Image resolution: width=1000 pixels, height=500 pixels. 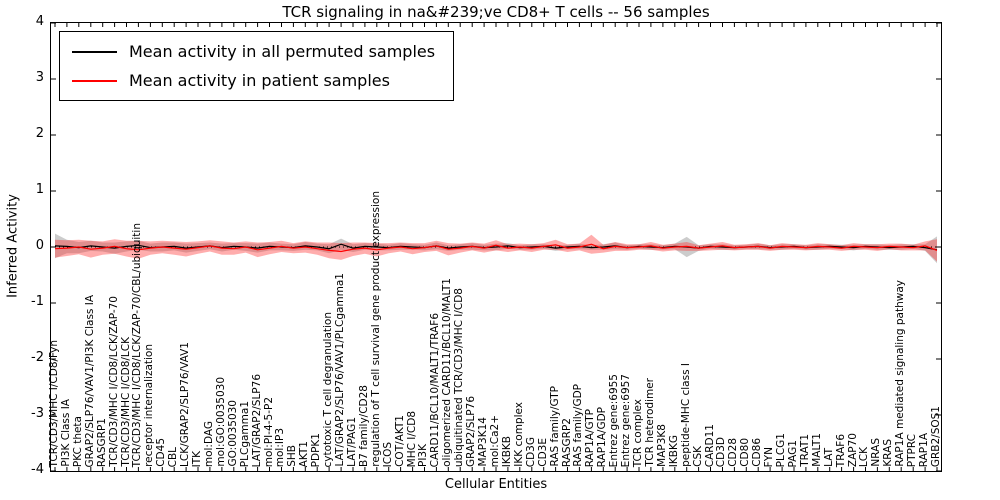 What do you see at coordinates (125, 402) in the screenshot?
I see `x-tick-label: TCR/CD3/MHC I/CD8/LCK` at bounding box center [125, 402].